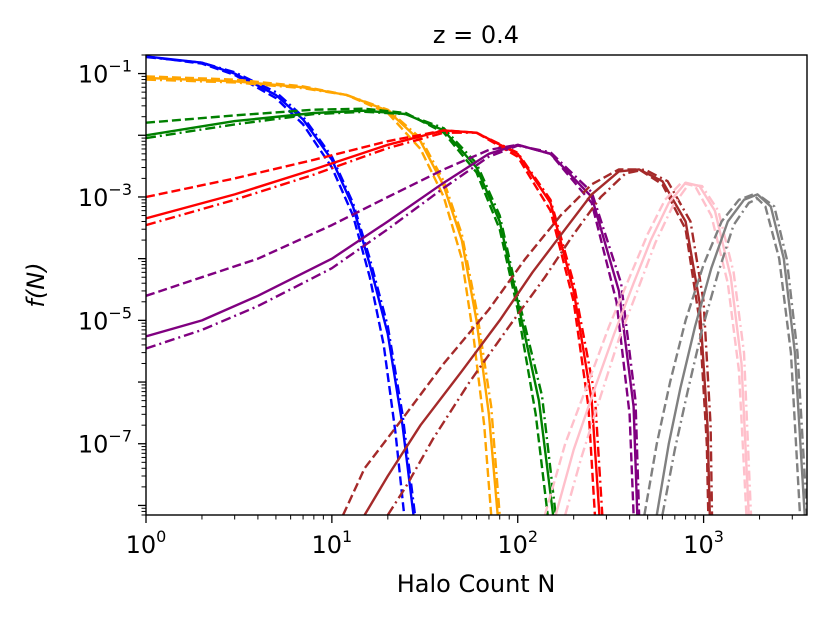 The image size is (830, 623). Describe the element at coordinates (105, 73) in the screenshot. I see `y-tick-label: 10⁻¹` at that location.